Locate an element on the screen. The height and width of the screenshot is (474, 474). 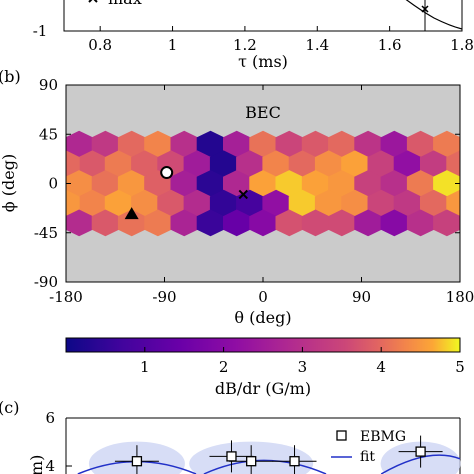
marker-triangle is located at coordinates (131, 213).